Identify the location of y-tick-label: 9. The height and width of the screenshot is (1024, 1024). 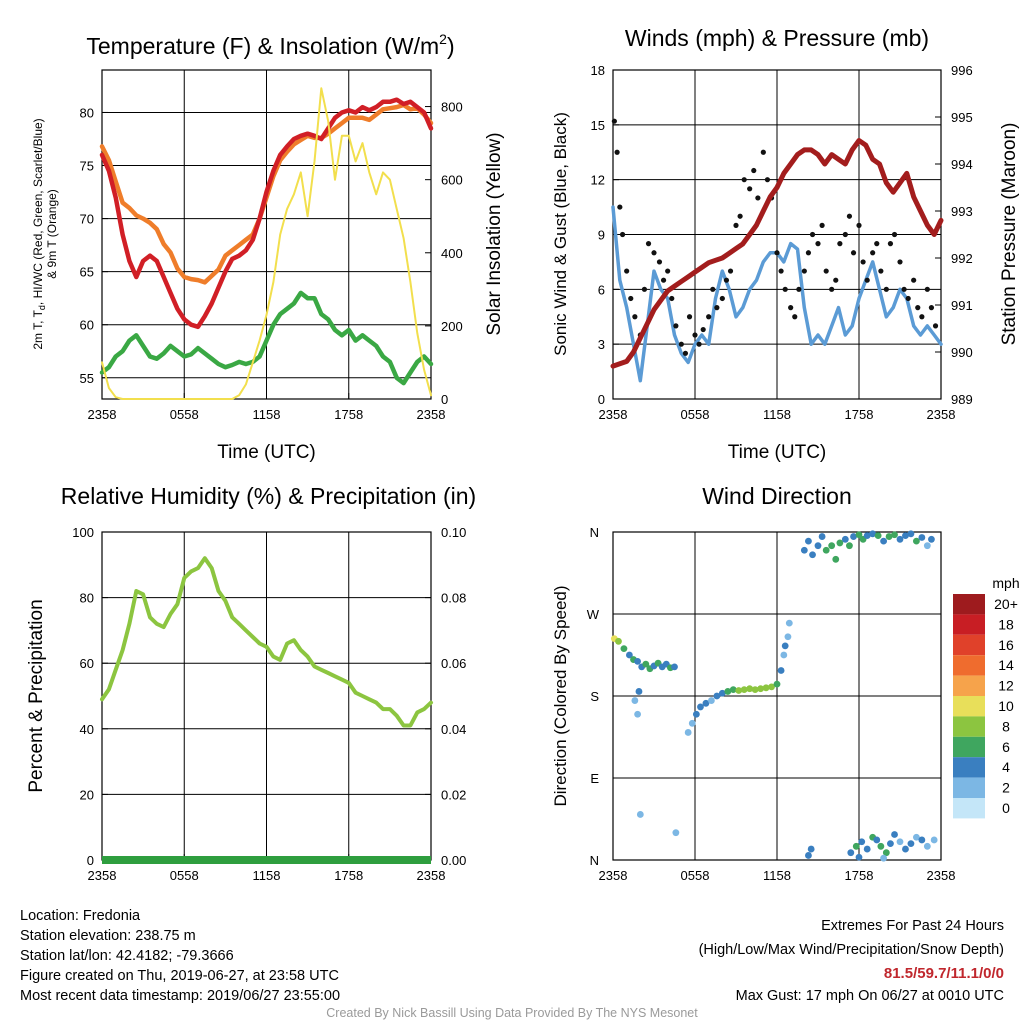
(601, 235).